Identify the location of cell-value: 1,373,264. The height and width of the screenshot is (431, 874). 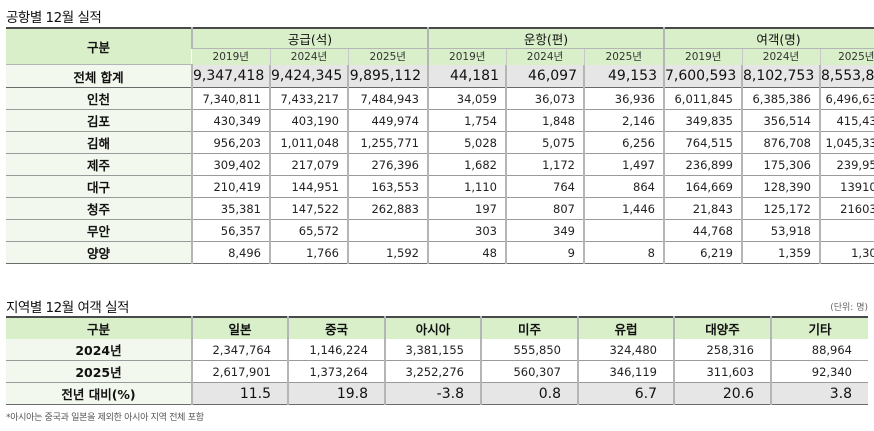
(336, 371).